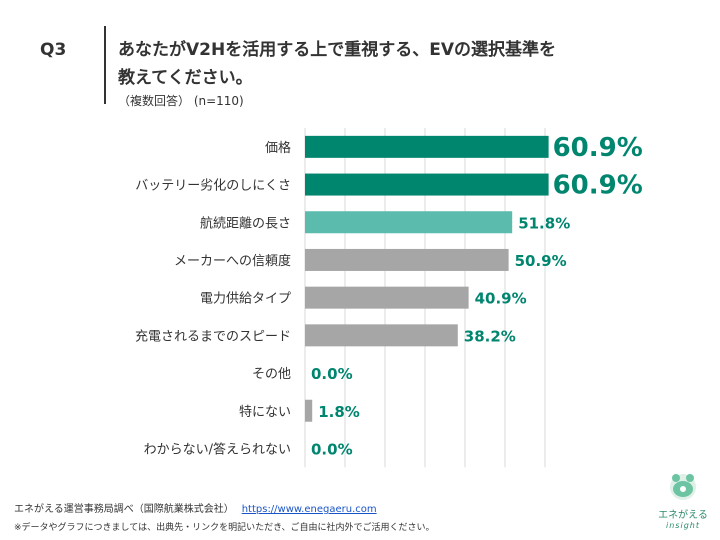 The height and width of the screenshot is (540, 720). I want to click on logo-sub: insight, so click(683, 525).